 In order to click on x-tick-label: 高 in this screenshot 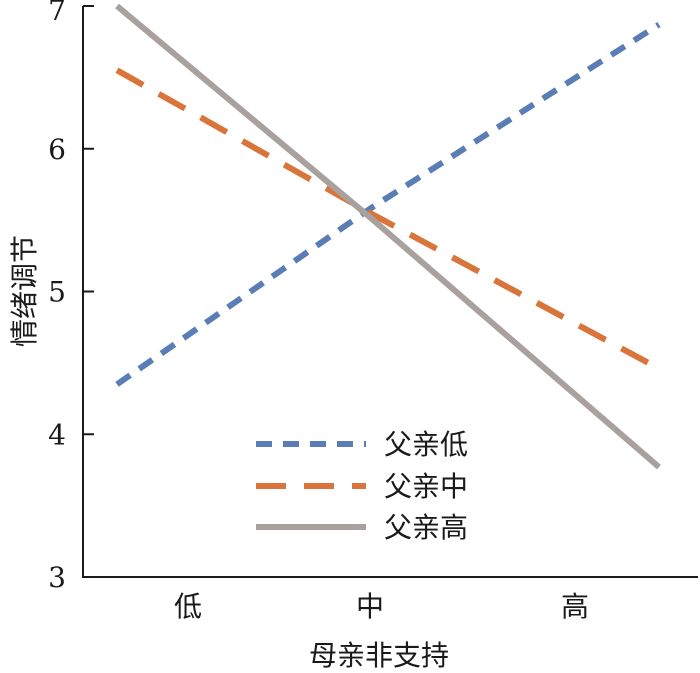, I will do `click(575, 606)`.